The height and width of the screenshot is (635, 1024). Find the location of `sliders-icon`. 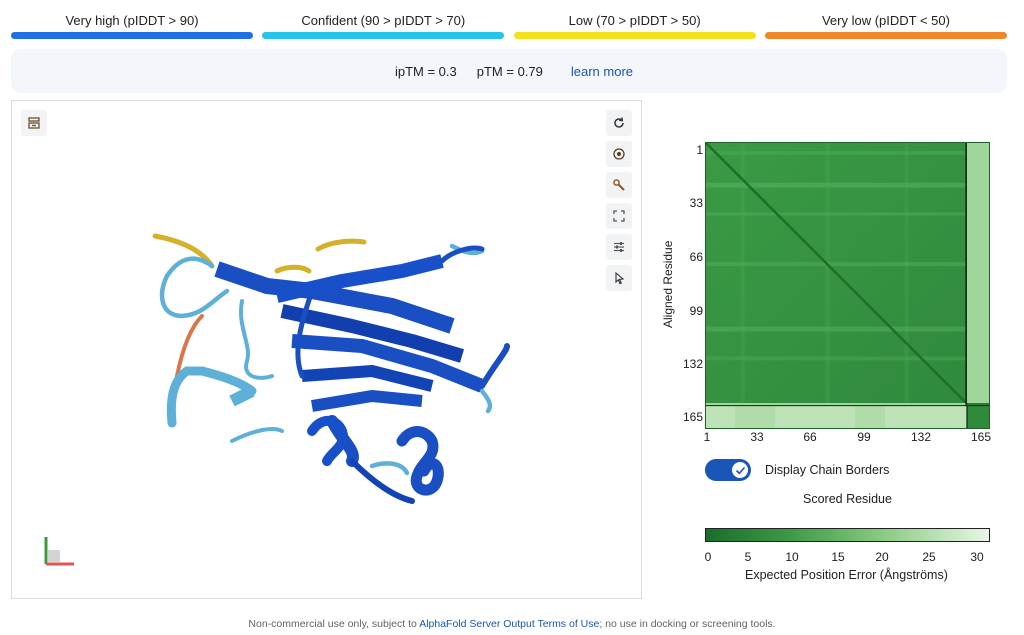

sliders-icon is located at coordinates (619, 247).